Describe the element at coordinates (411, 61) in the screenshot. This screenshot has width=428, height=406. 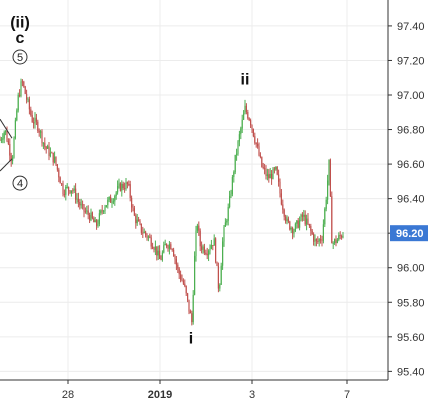
I see `y-tick-label: 97.20` at that location.